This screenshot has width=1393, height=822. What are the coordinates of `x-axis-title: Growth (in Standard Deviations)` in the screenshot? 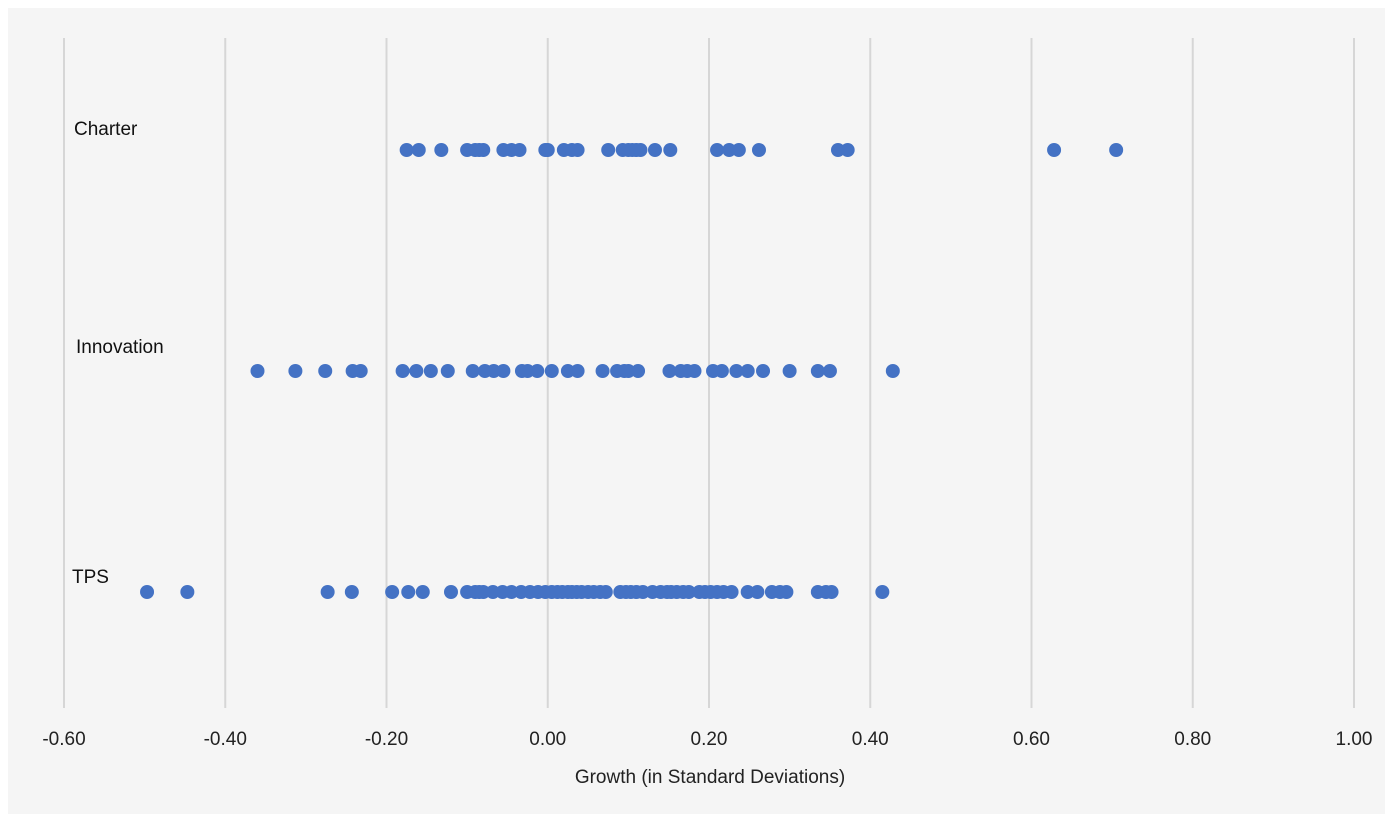 It's located at (710, 777).